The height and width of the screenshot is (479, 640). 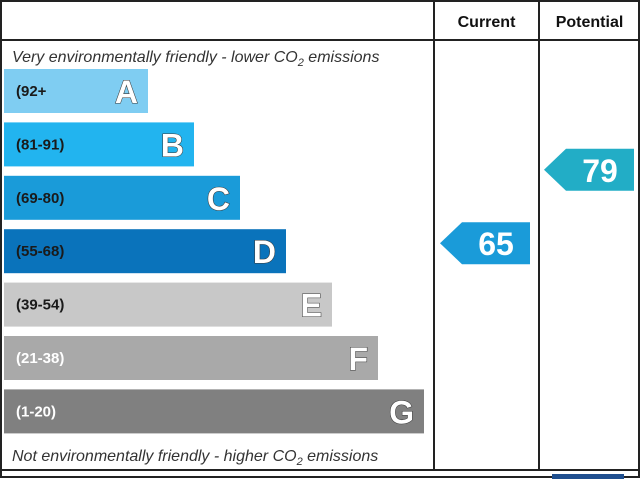 I want to click on band-range-c: (69-80), so click(x=40, y=198).